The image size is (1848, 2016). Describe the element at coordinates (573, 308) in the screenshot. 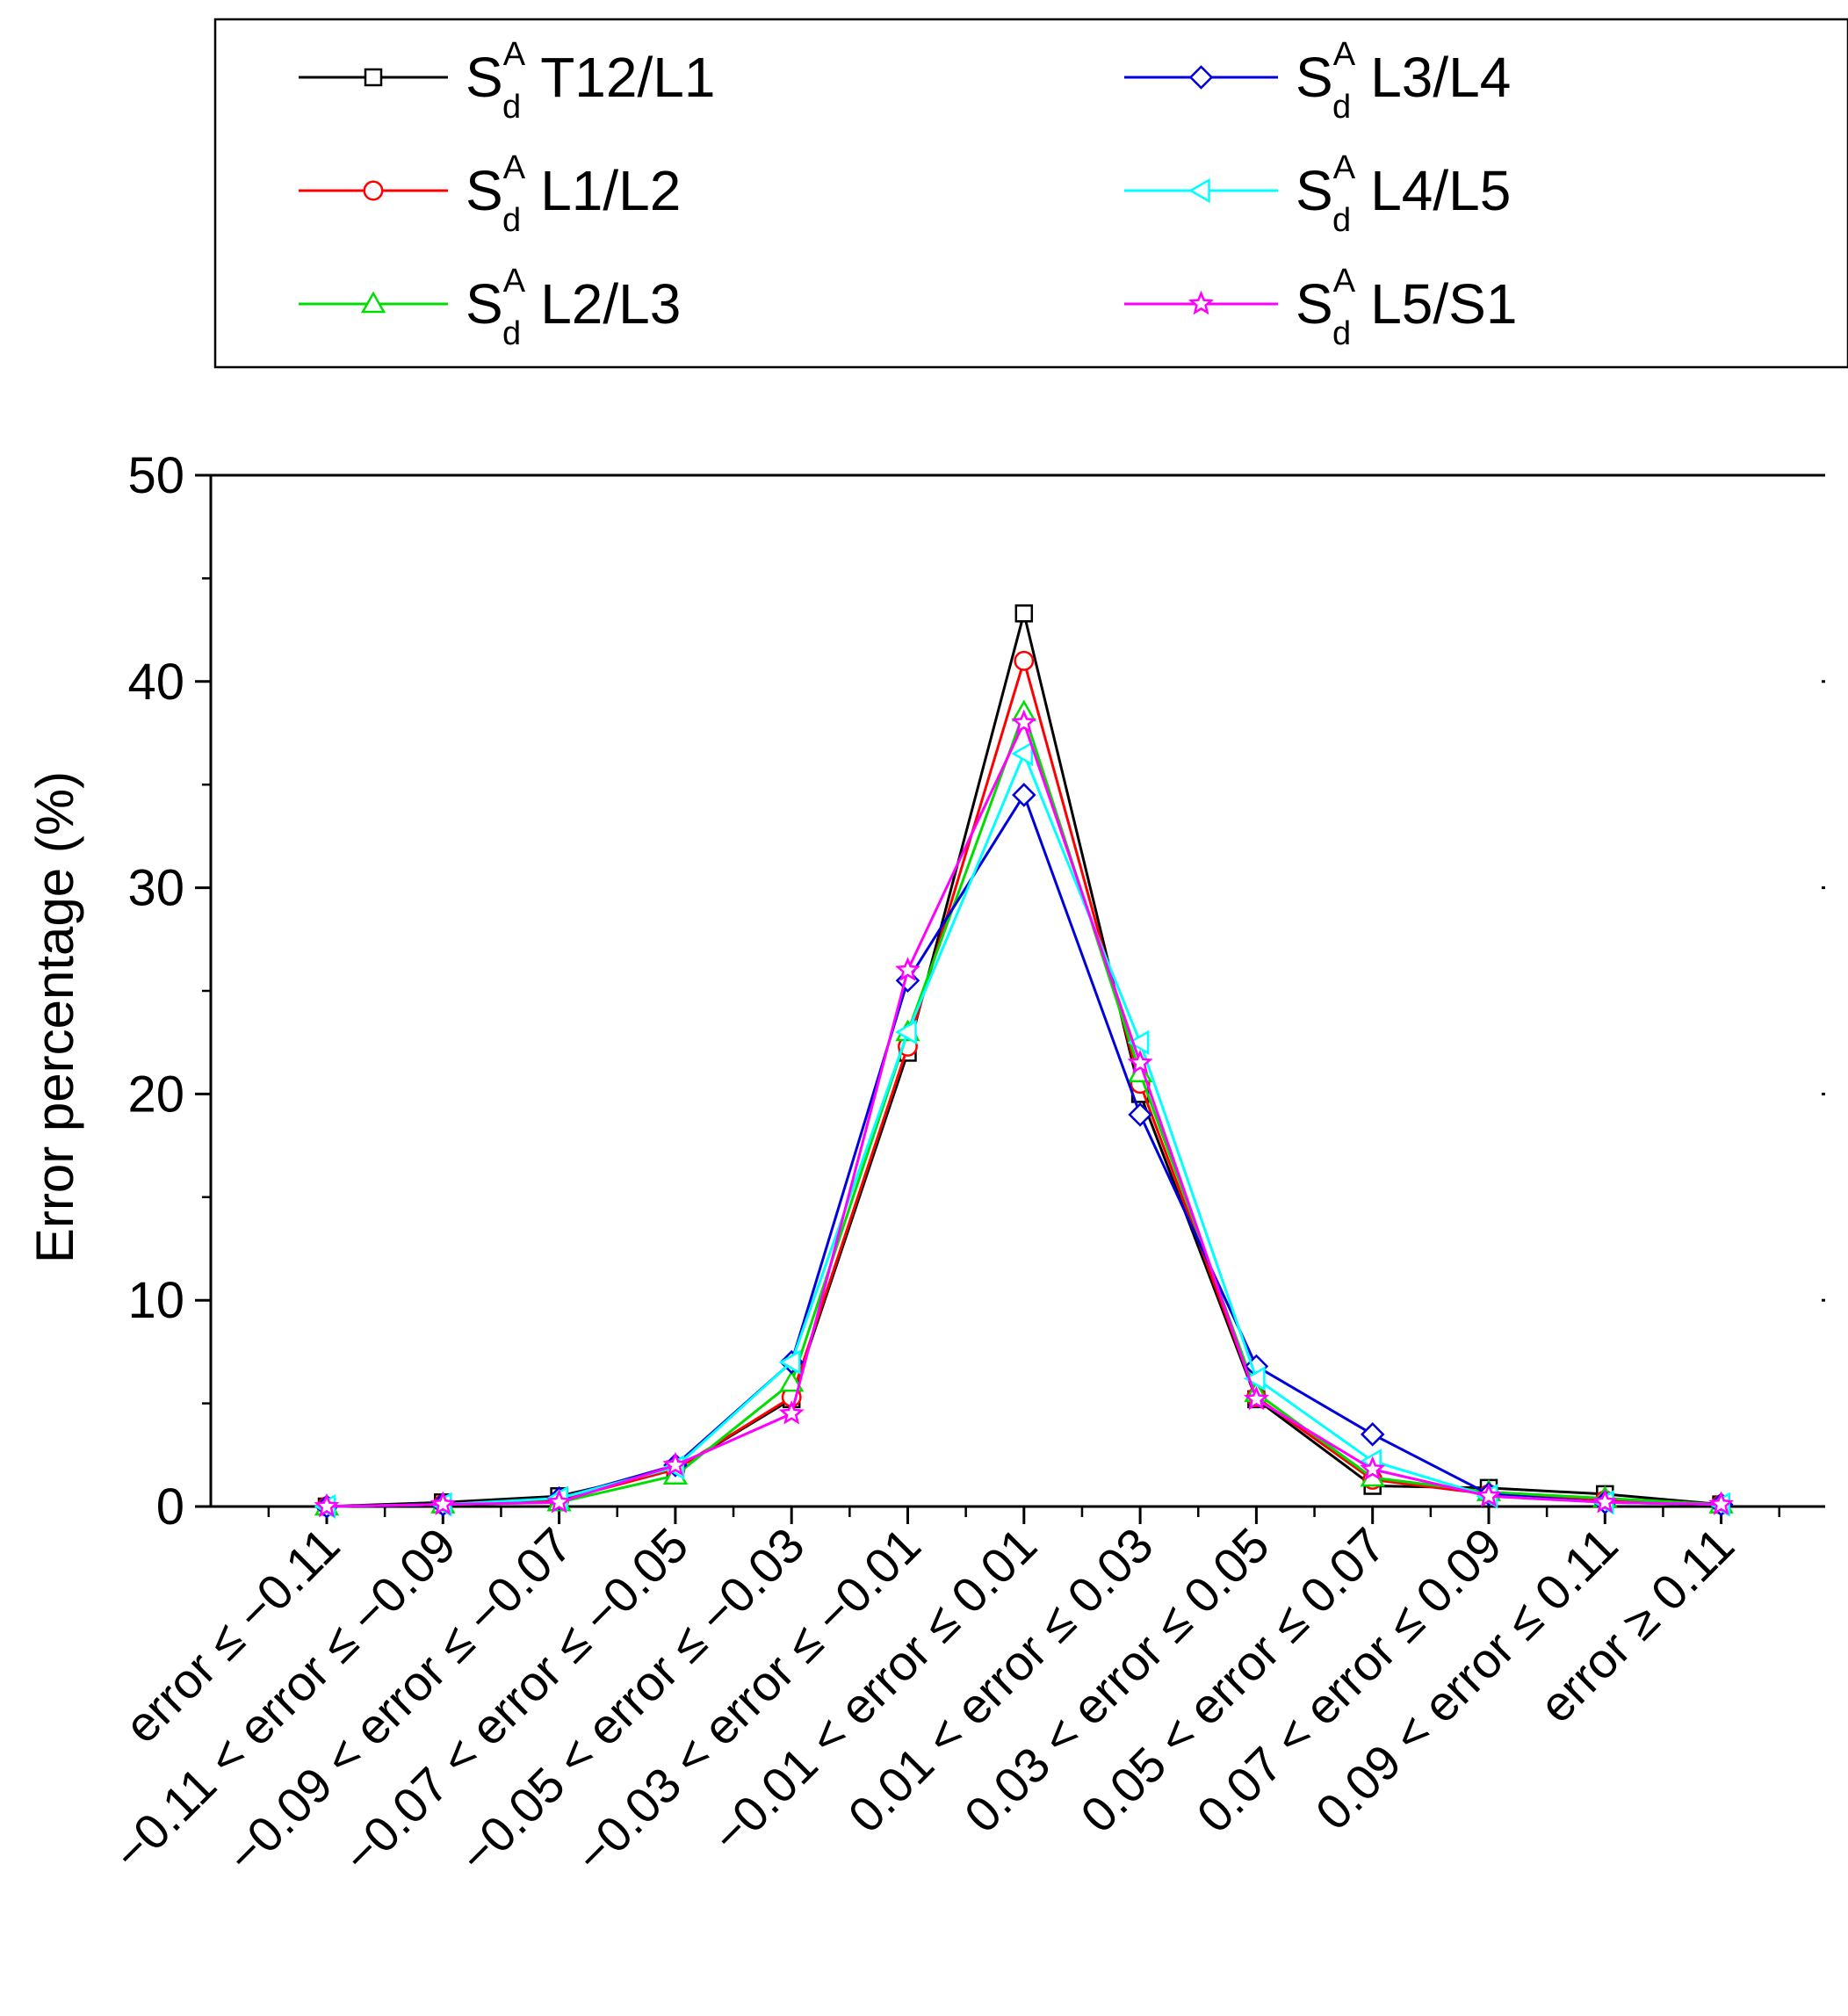

I see `legend-label: SA d L2/L3` at that location.